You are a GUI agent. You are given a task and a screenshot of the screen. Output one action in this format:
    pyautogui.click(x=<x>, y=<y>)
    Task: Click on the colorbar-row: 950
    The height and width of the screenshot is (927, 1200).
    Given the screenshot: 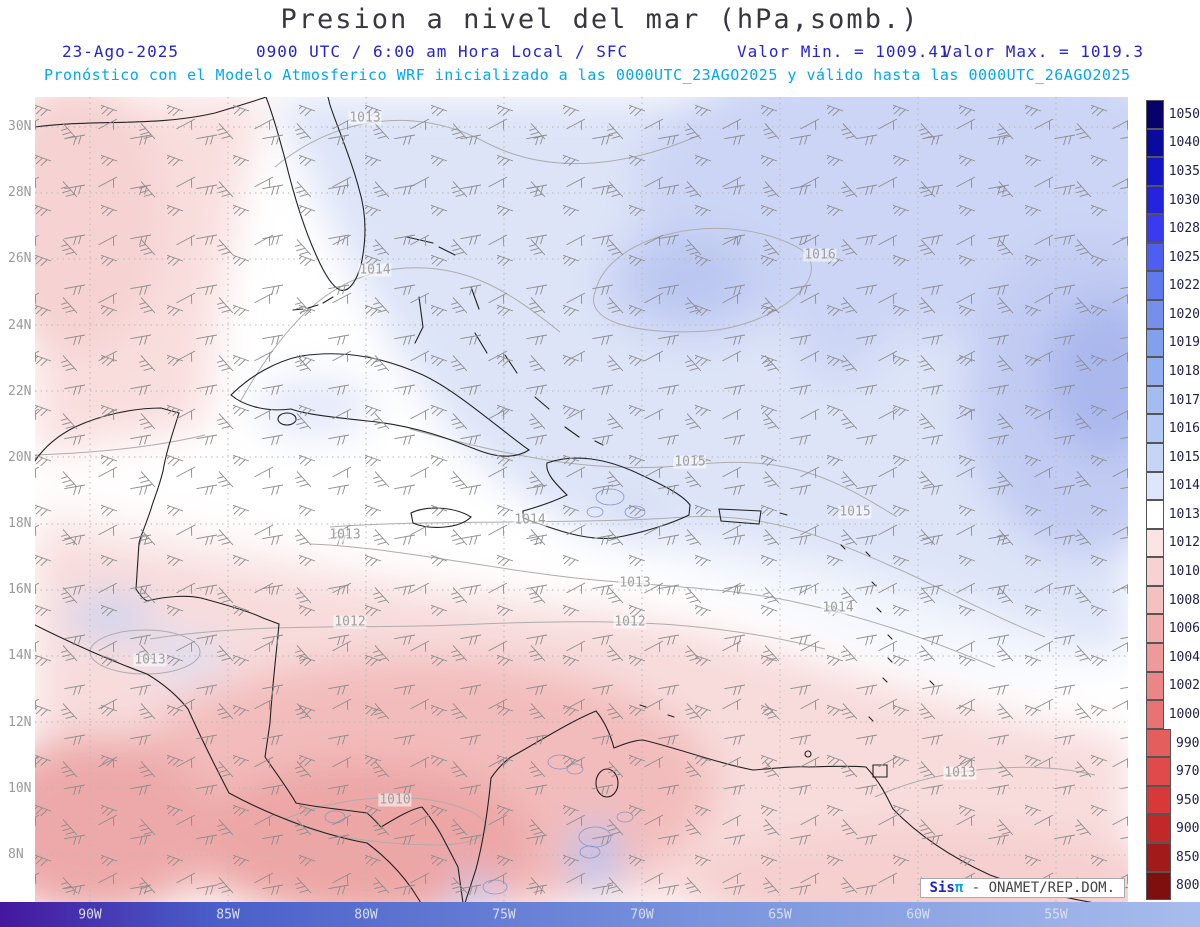 What is the action you would take?
    pyautogui.click(x=1173, y=800)
    